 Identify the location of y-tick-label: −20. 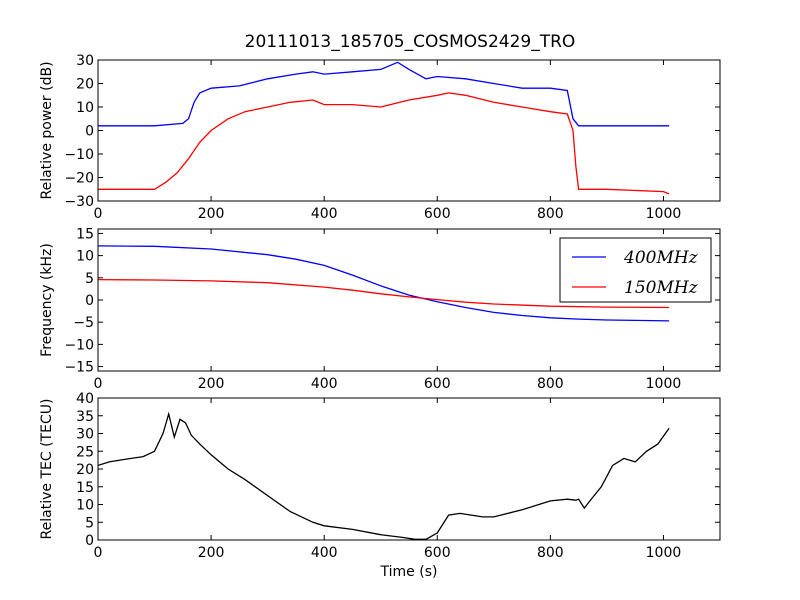
(79, 179).